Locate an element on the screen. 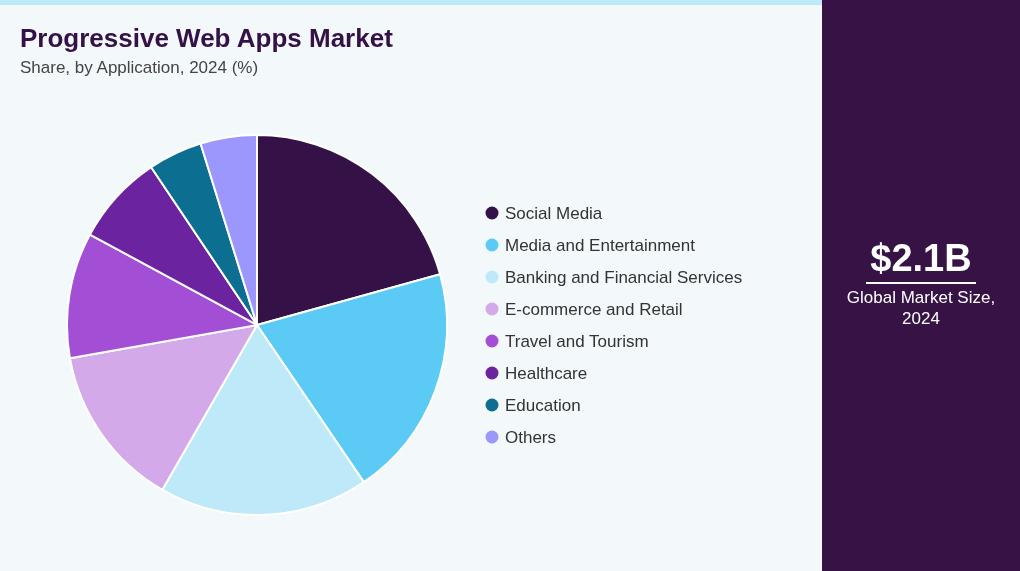 This screenshot has height=571, width=1020. legend-label: E-commerce and Retail is located at coordinates (594, 309).